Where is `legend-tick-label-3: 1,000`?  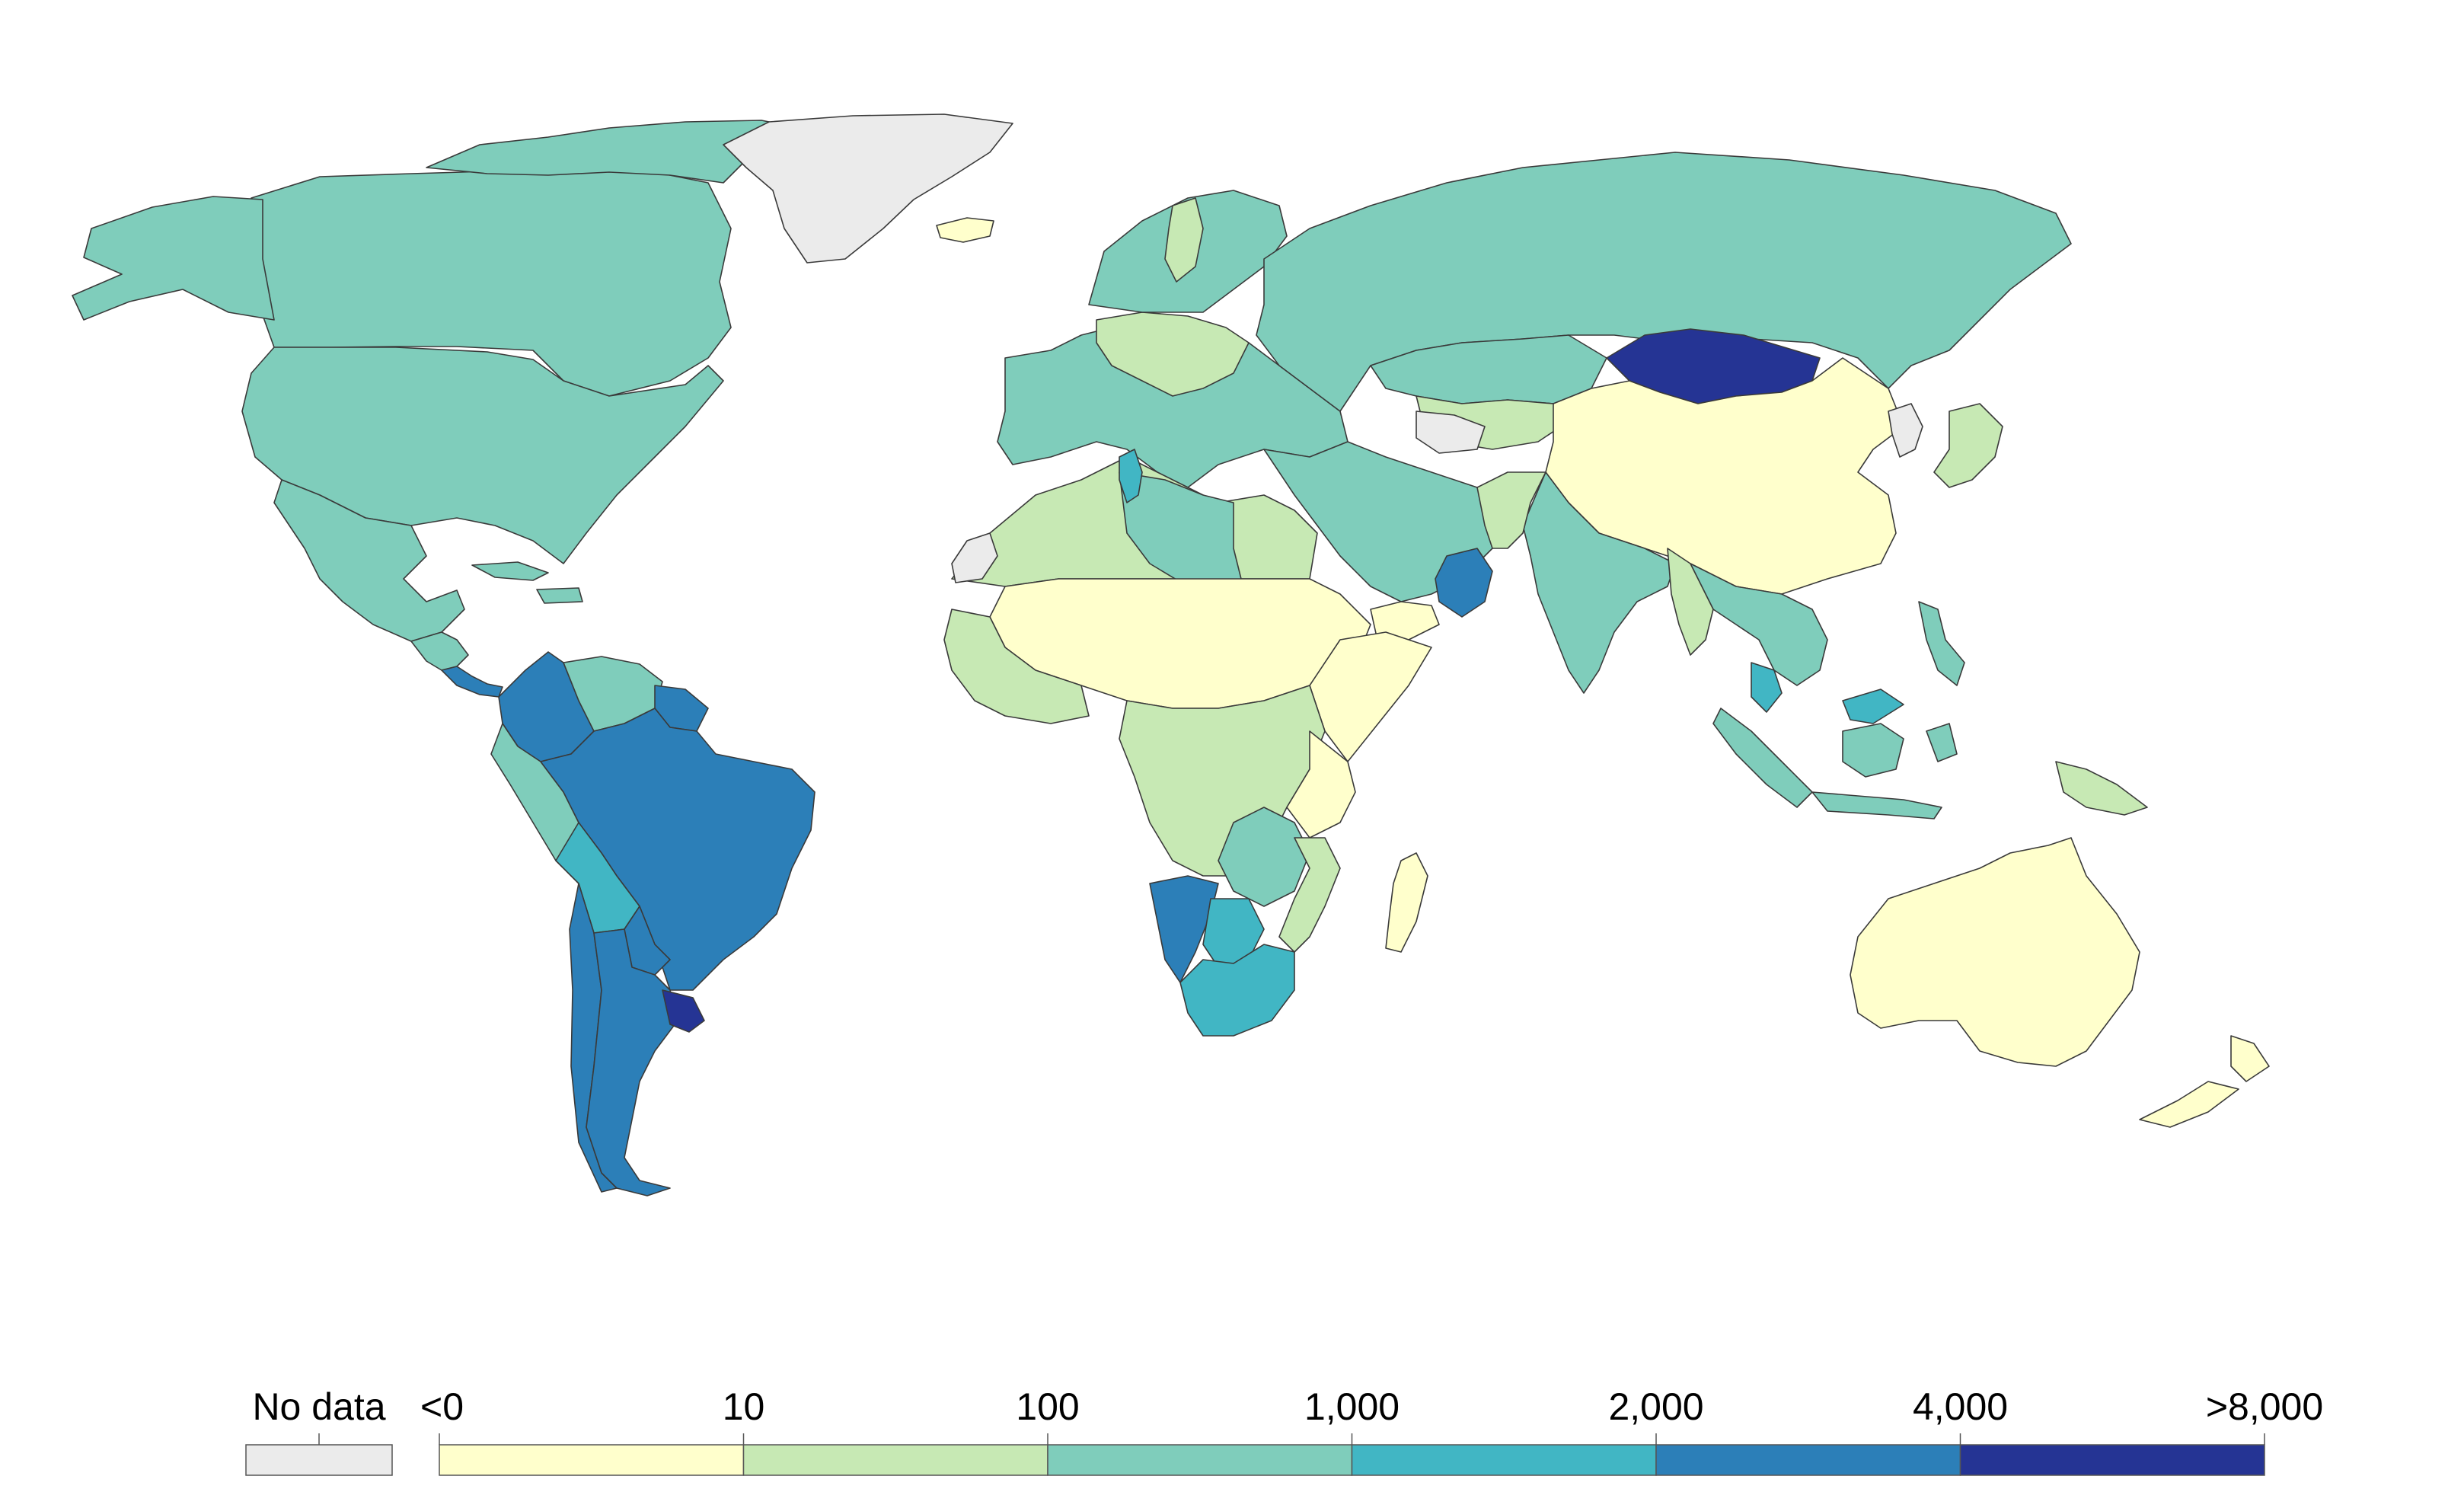
legend-tick-label-3: 1,000 is located at coordinates (1352, 1406).